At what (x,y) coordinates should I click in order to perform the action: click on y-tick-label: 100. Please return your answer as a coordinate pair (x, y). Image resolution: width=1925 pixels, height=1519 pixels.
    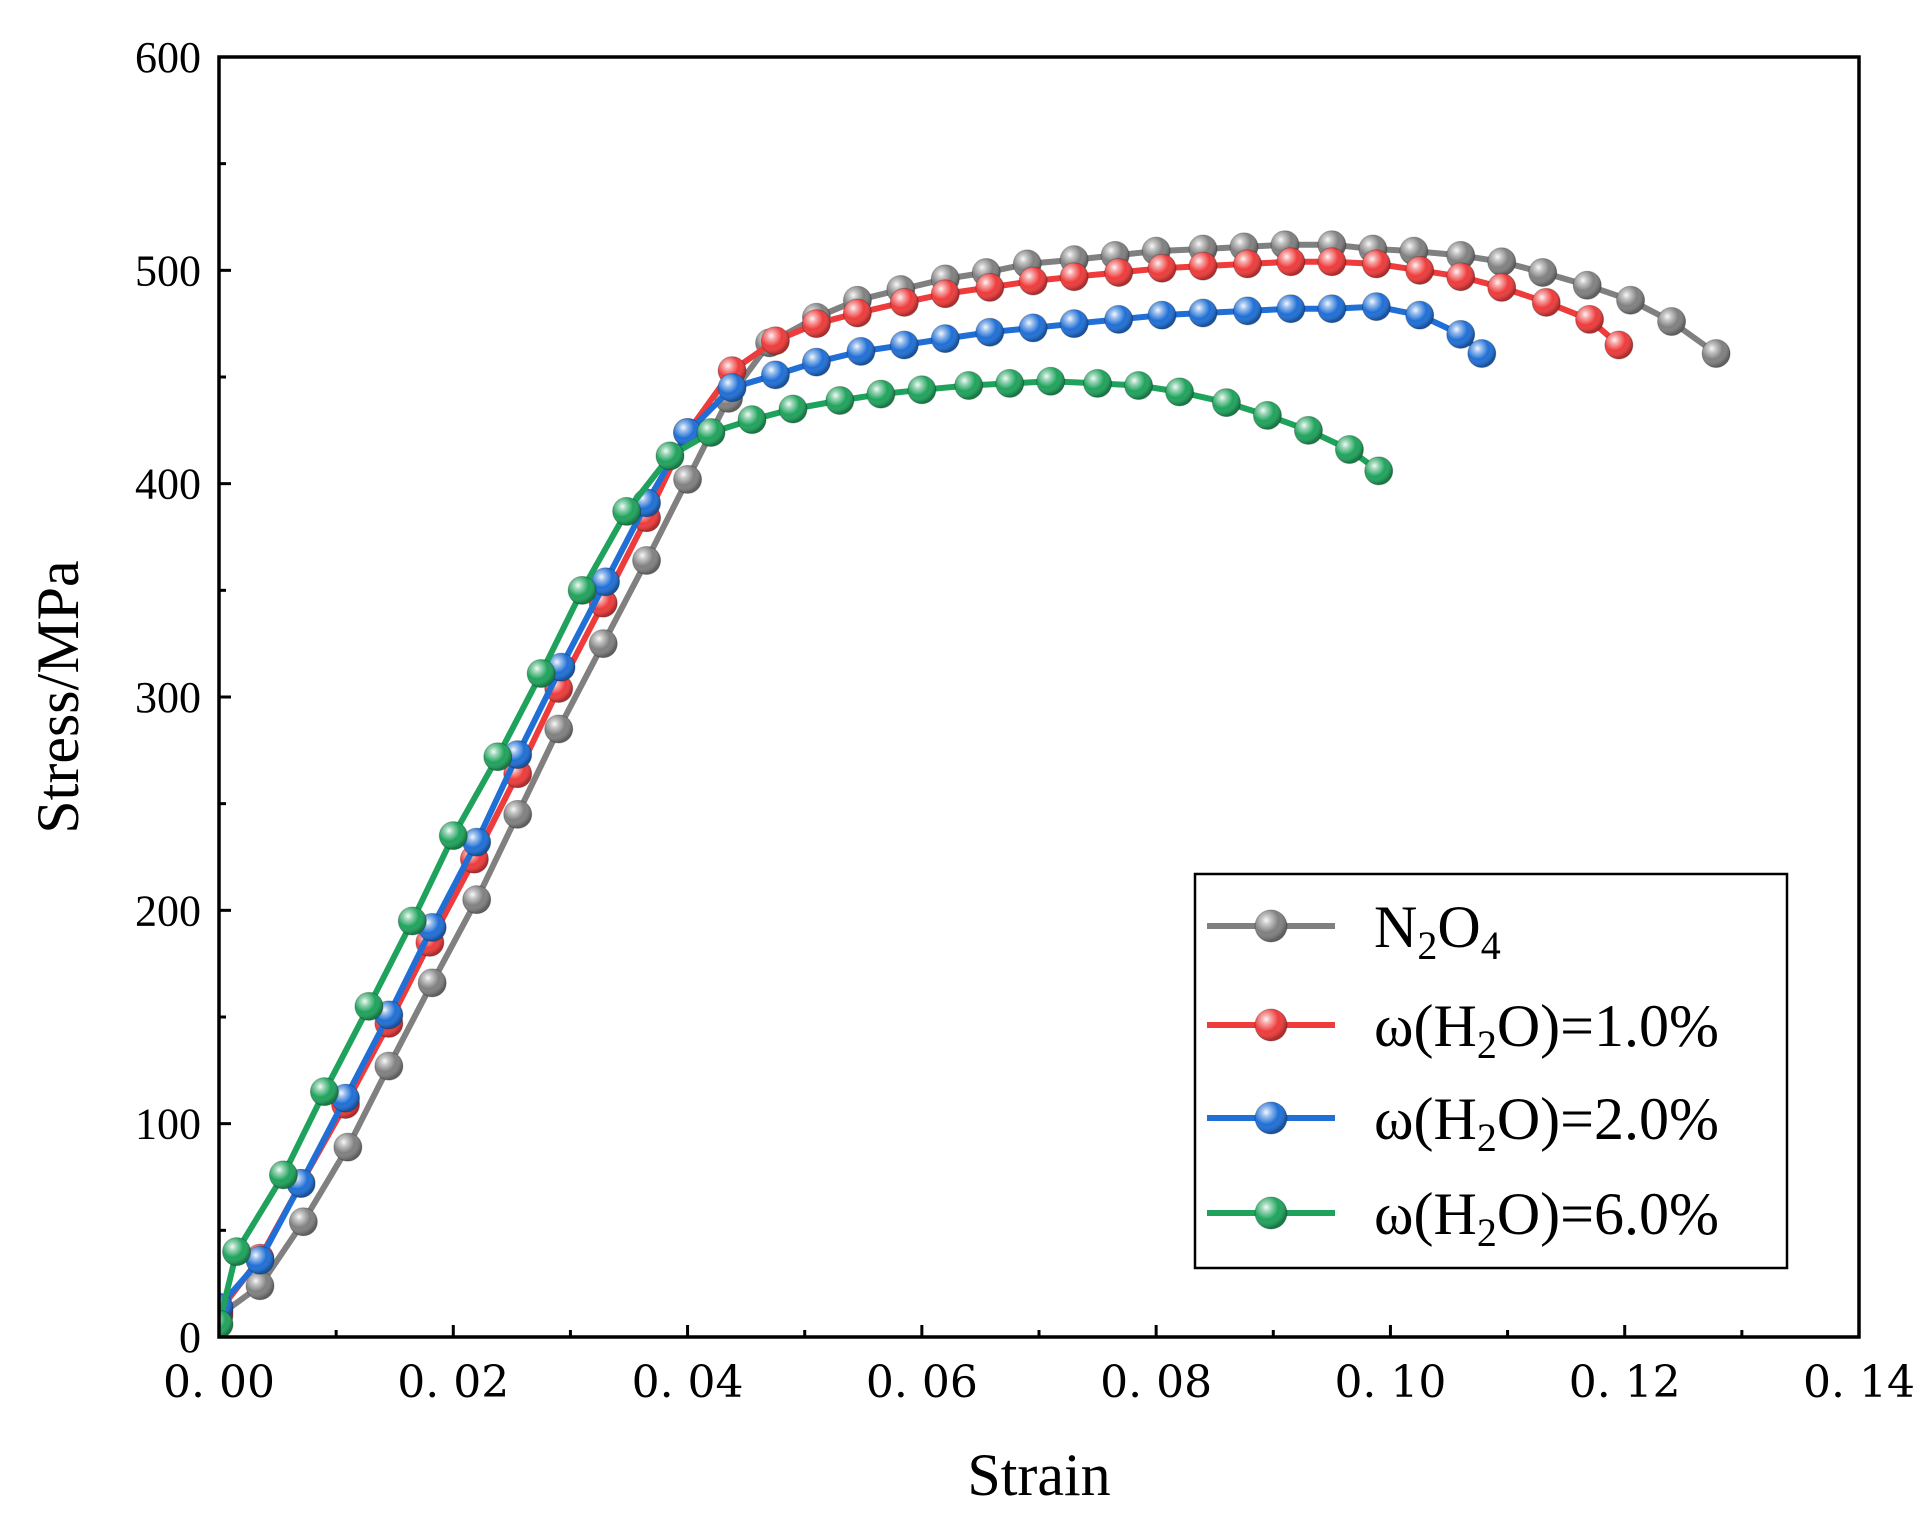
    Looking at the image, I should click on (168, 1124).